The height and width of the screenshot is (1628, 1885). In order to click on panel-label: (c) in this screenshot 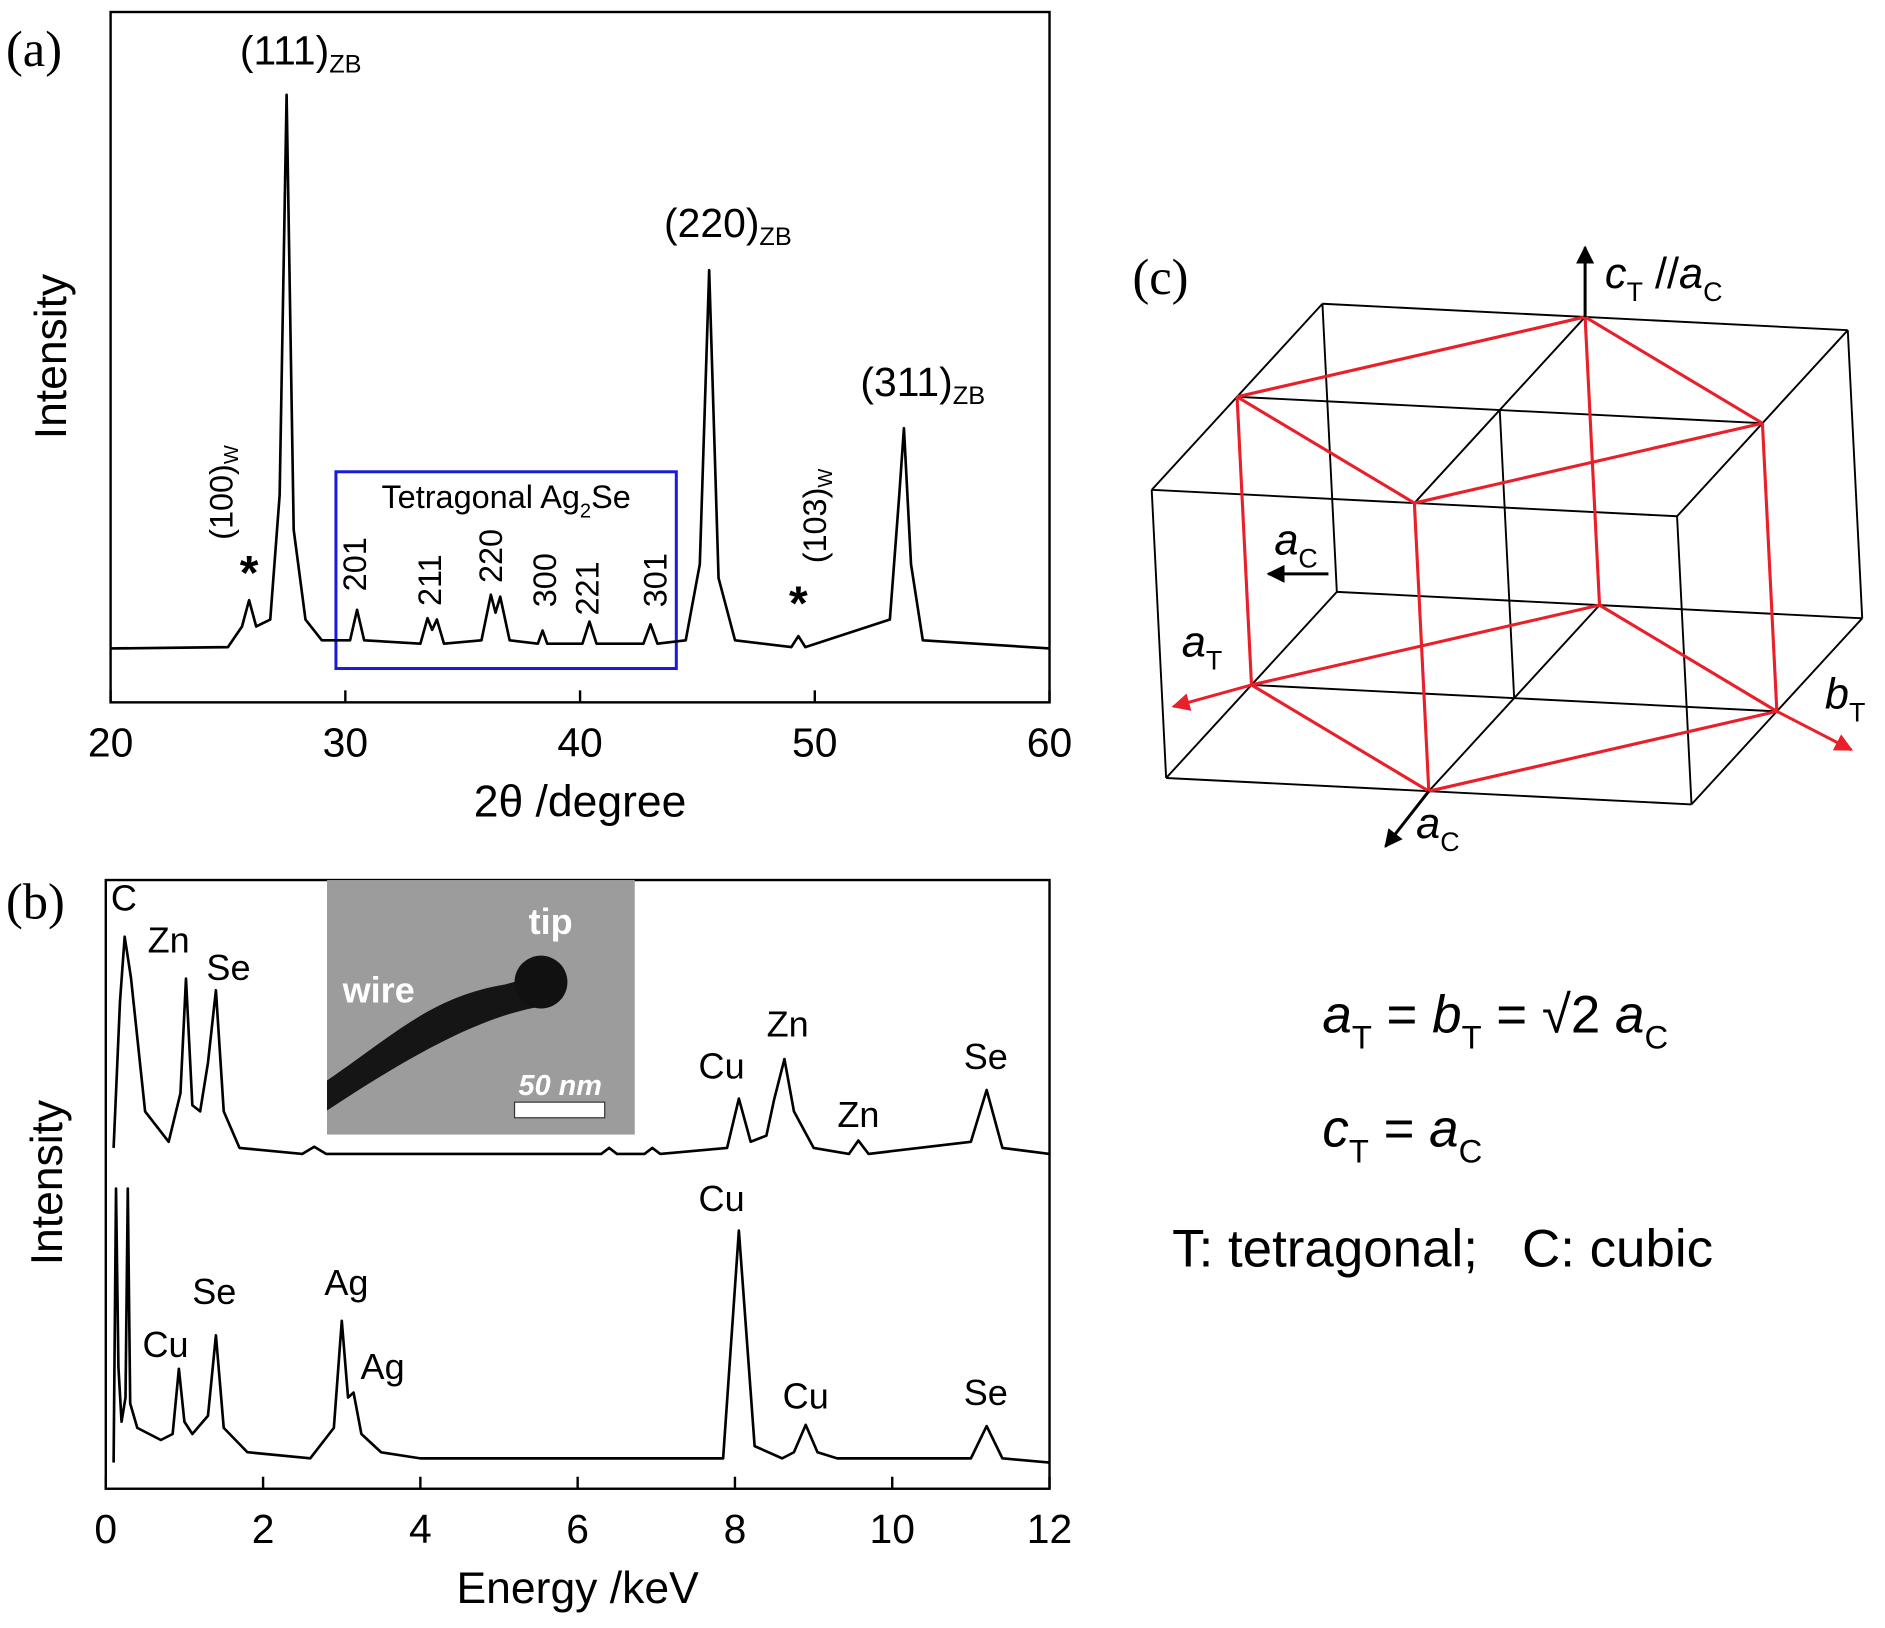, I will do `click(1160, 277)`.